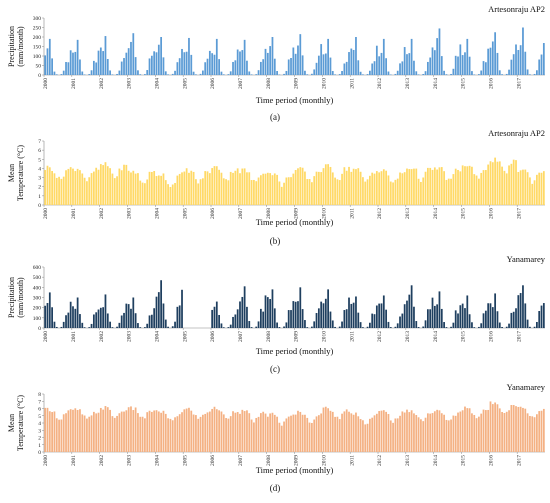 Image resolution: width=550 pixels, height=503 pixels. What do you see at coordinates (241, 83) in the screenshot?
I see `x-tick-label: 2007` at bounding box center [241, 83].